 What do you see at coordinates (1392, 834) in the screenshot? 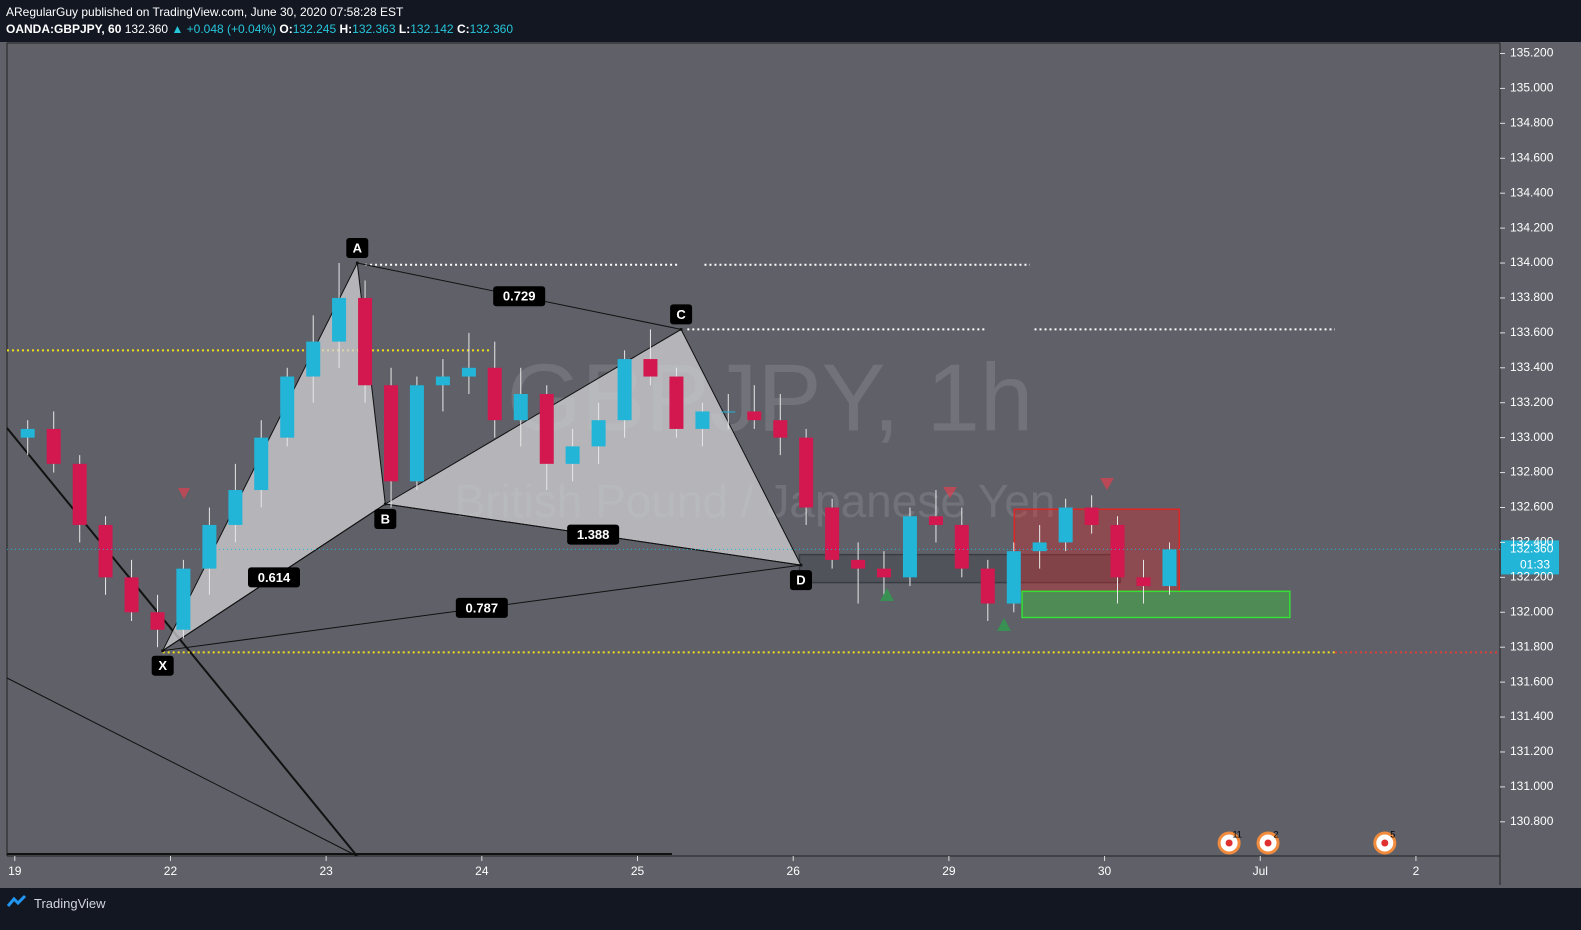
I see `event-count: 5` at bounding box center [1392, 834].